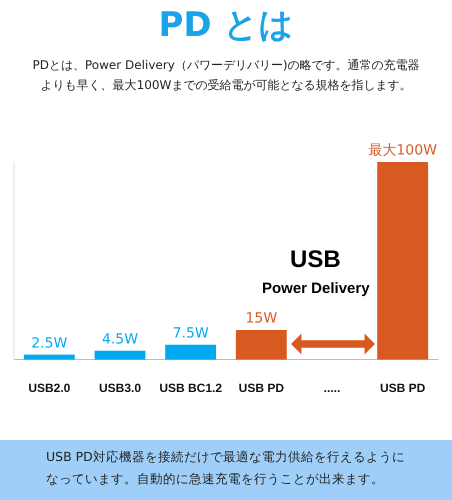 The width and height of the screenshot is (452, 500). I want to click on x-tick-label: USB2.0, so click(49, 388).